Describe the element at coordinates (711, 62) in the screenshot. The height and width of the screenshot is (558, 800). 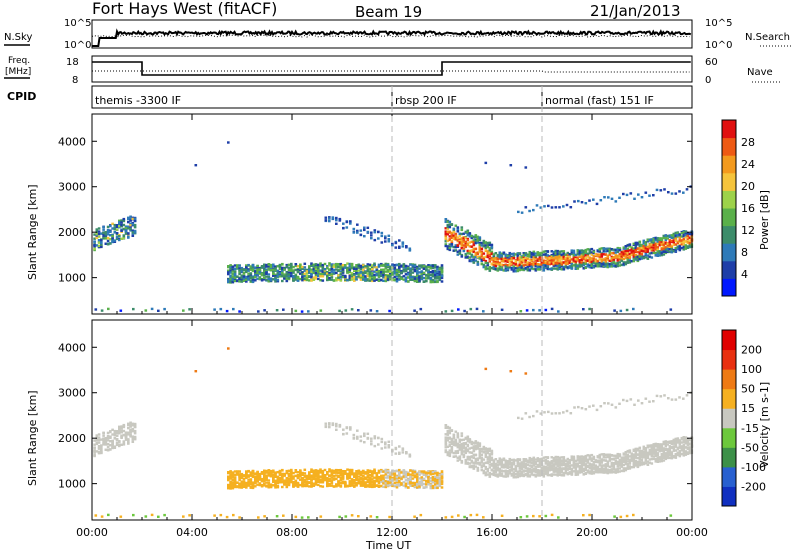
I see `nave-tick-right-high: 60` at that location.